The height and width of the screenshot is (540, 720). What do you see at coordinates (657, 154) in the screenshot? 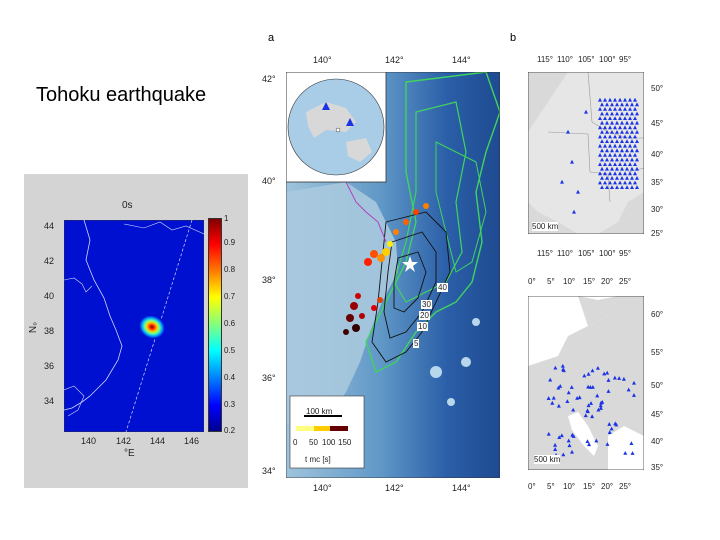
I see `us-lat-tick: 40°` at bounding box center [657, 154].